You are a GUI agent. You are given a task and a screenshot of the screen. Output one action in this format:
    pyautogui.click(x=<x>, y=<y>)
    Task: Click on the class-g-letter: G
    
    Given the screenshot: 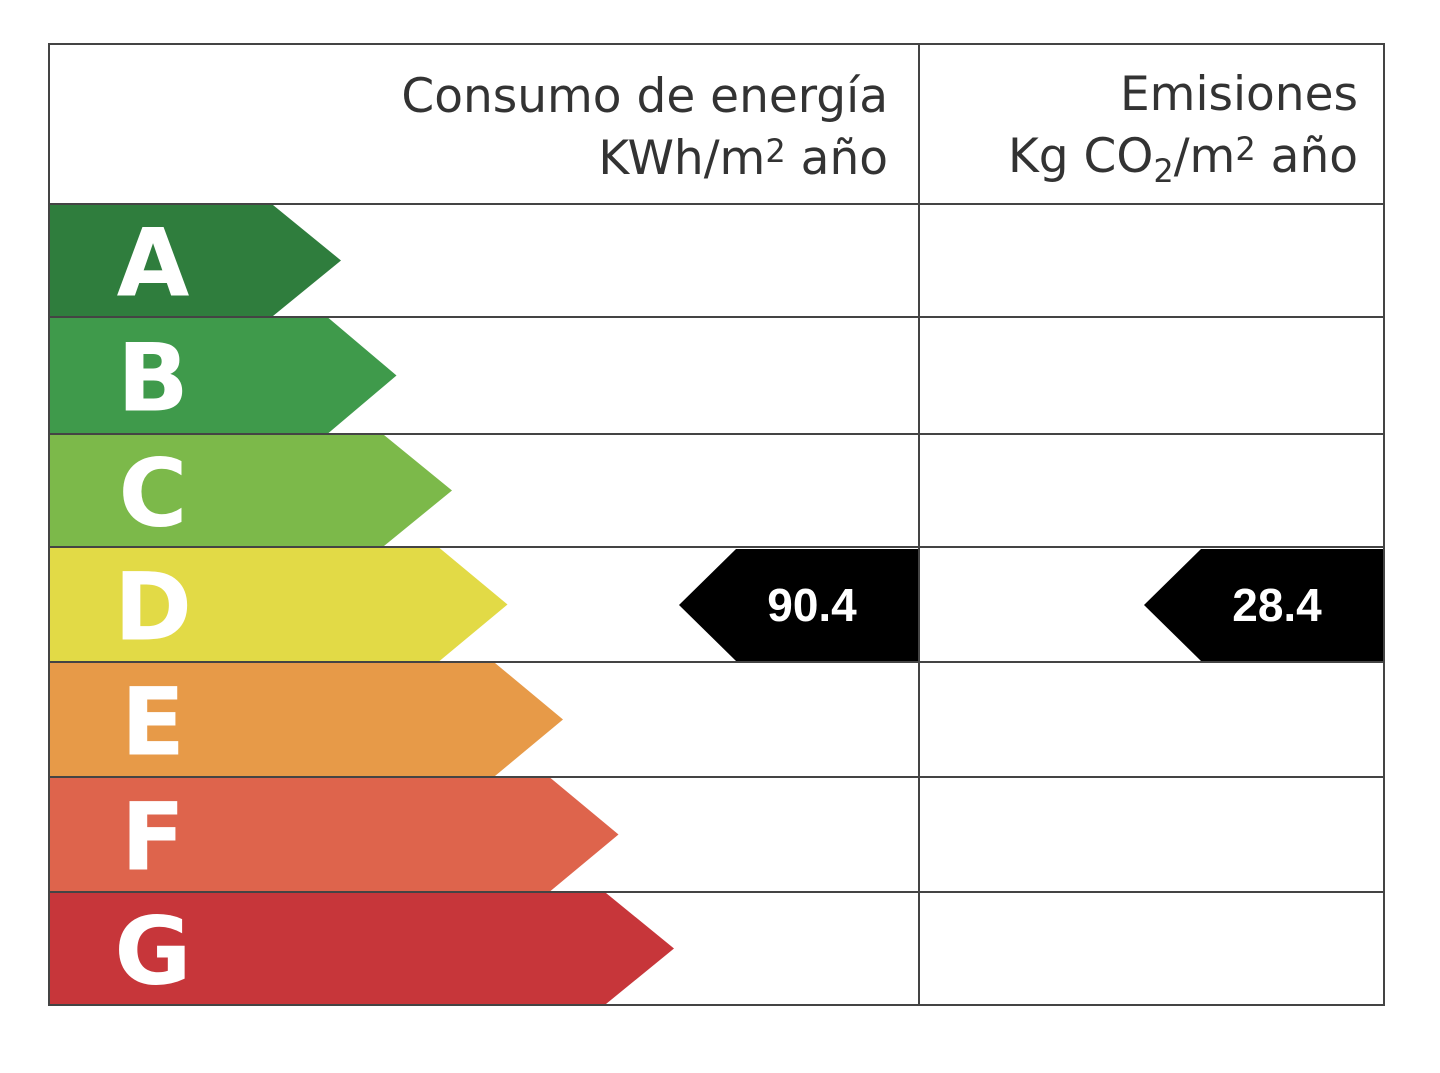 What is the action you would take?
    pyautogui.click(x=152, y=952)
    